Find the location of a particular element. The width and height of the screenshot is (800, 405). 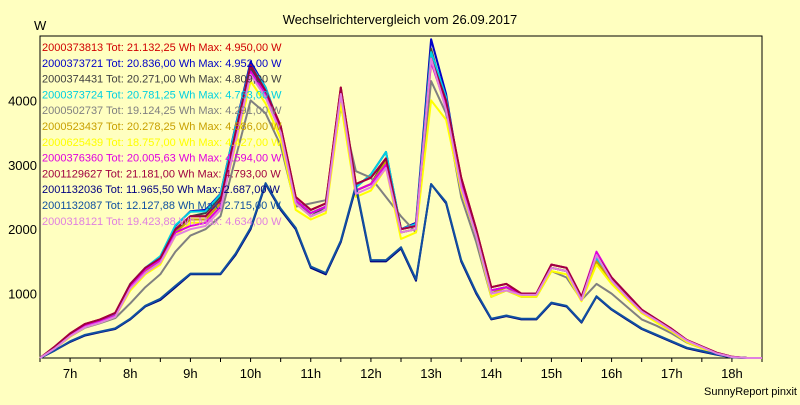

y-tick-label: 2000 is located at coordinates (22, 229).